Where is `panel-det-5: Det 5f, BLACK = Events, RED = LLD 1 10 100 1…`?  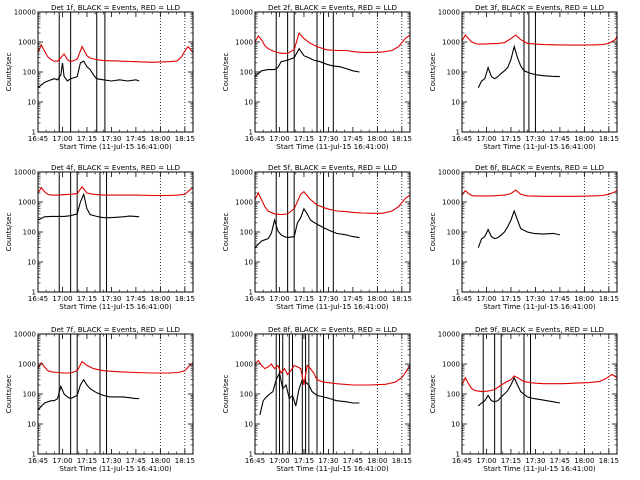 panel-det-5: Det 5f, BLACK = Events, RED = LLD 1 10 100 1… is located at coordinates (317, 237).